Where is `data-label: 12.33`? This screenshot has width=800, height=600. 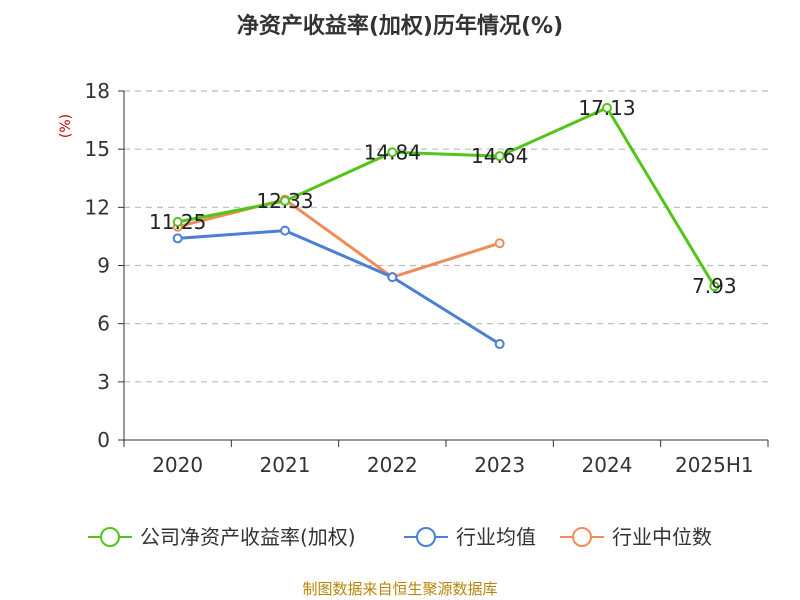 data-label: 12.33 is located at coordinates (284, 201).